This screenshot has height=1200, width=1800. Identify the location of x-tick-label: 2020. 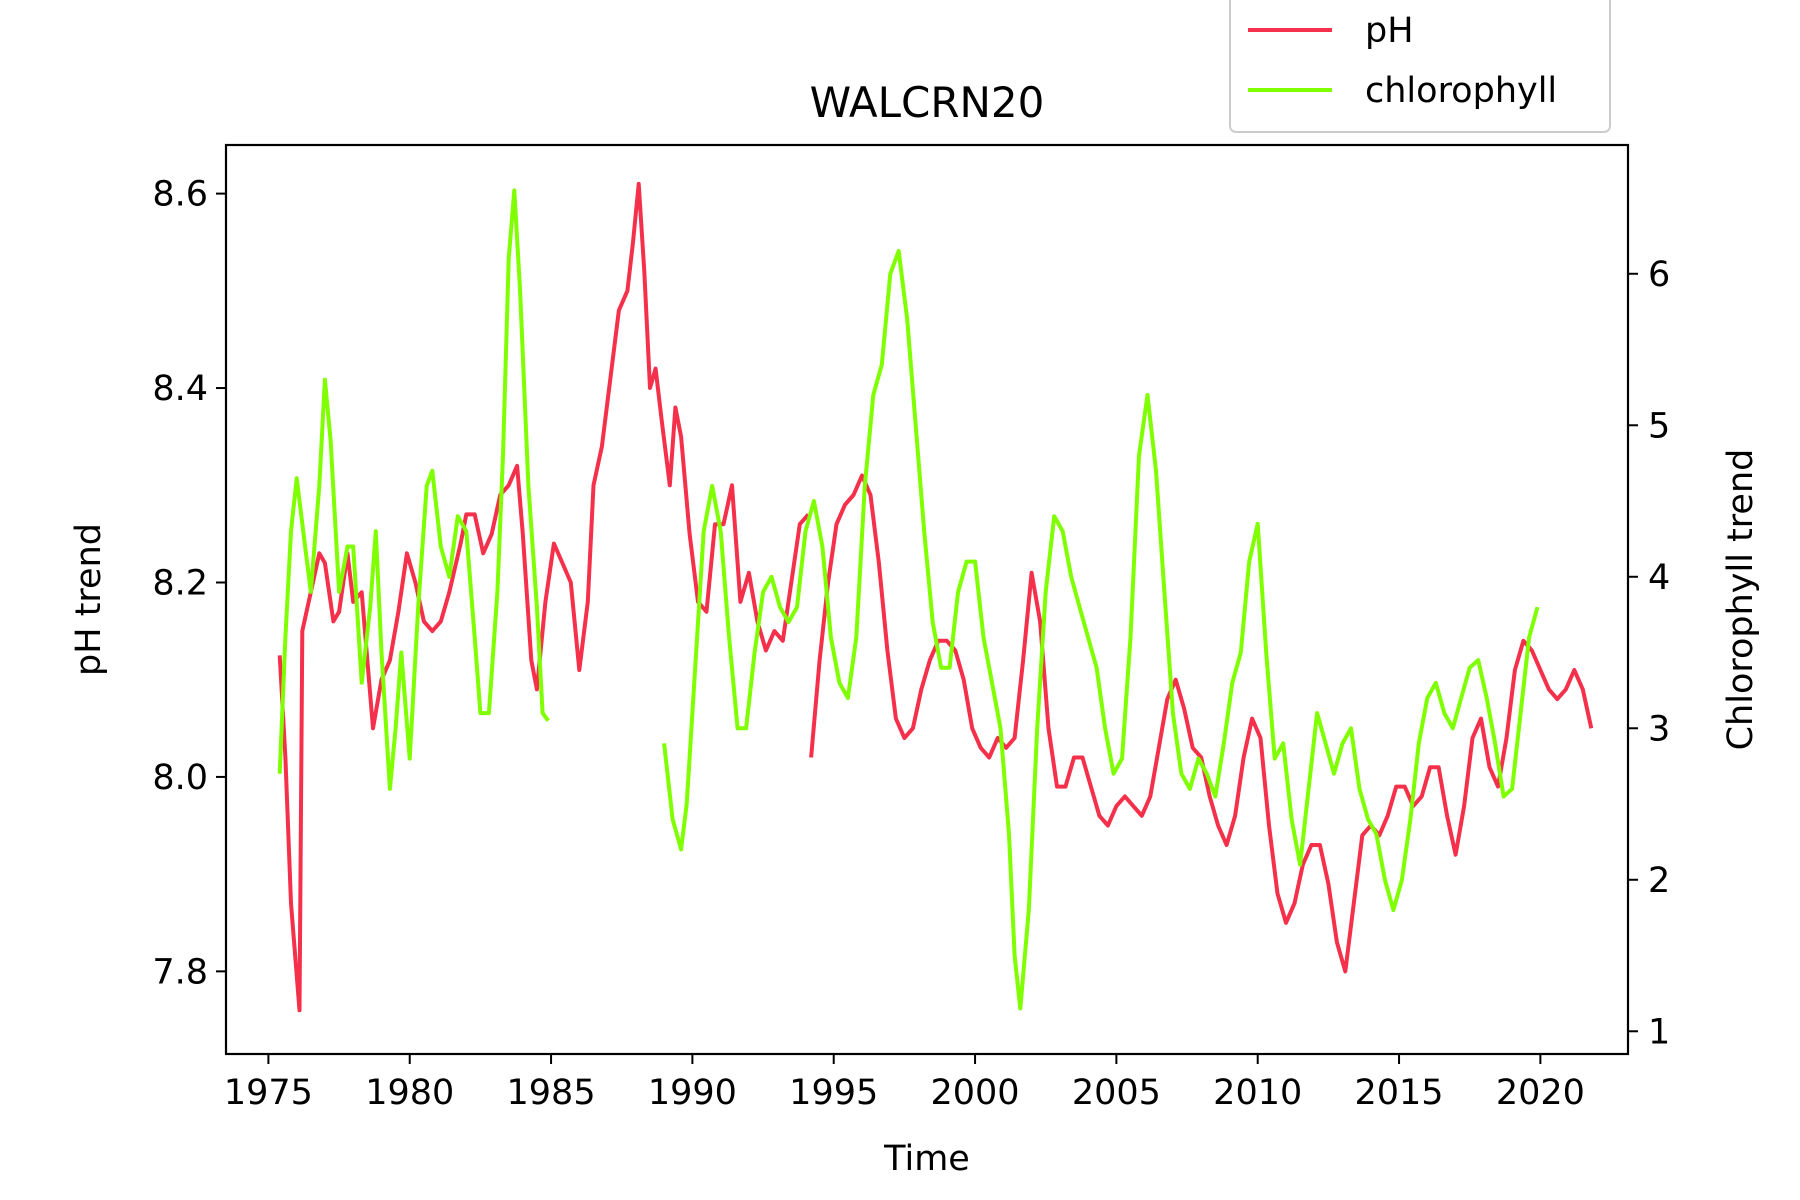
(1540, 1093).